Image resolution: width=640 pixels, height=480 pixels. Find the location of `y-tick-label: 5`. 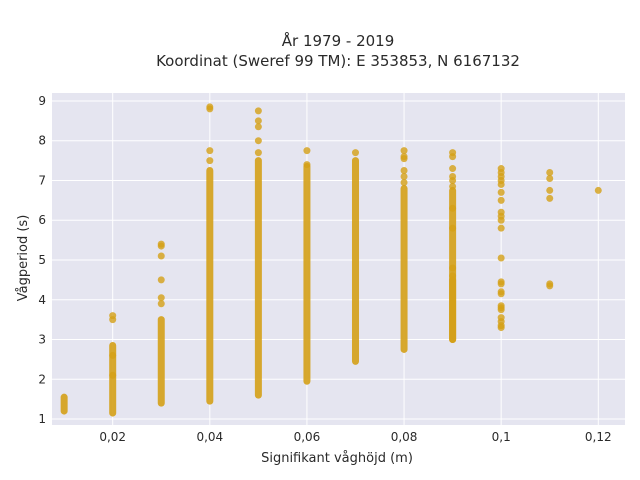

y-tick-label: 5 is located at coordinates (42, 260).